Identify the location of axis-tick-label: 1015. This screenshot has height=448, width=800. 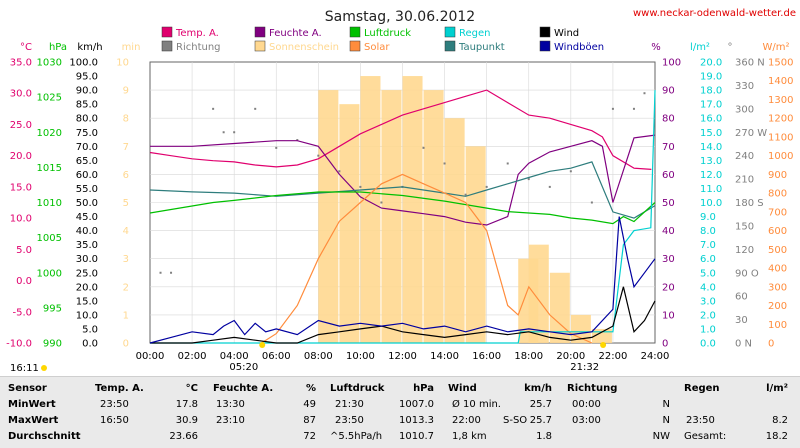
(49, 168).